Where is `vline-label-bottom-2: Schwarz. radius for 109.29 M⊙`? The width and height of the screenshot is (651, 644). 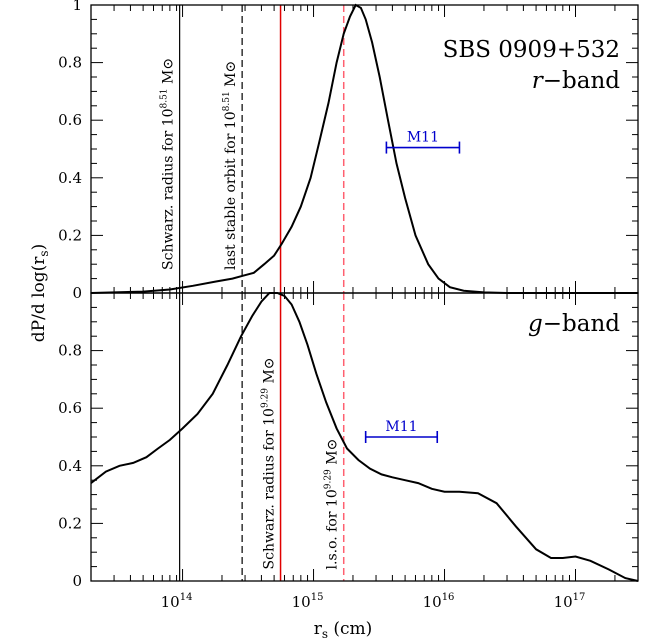
vline-label-bottom-2: Schwarz. radius for 109.29 M⊙ is located at coordinates (269, 463).